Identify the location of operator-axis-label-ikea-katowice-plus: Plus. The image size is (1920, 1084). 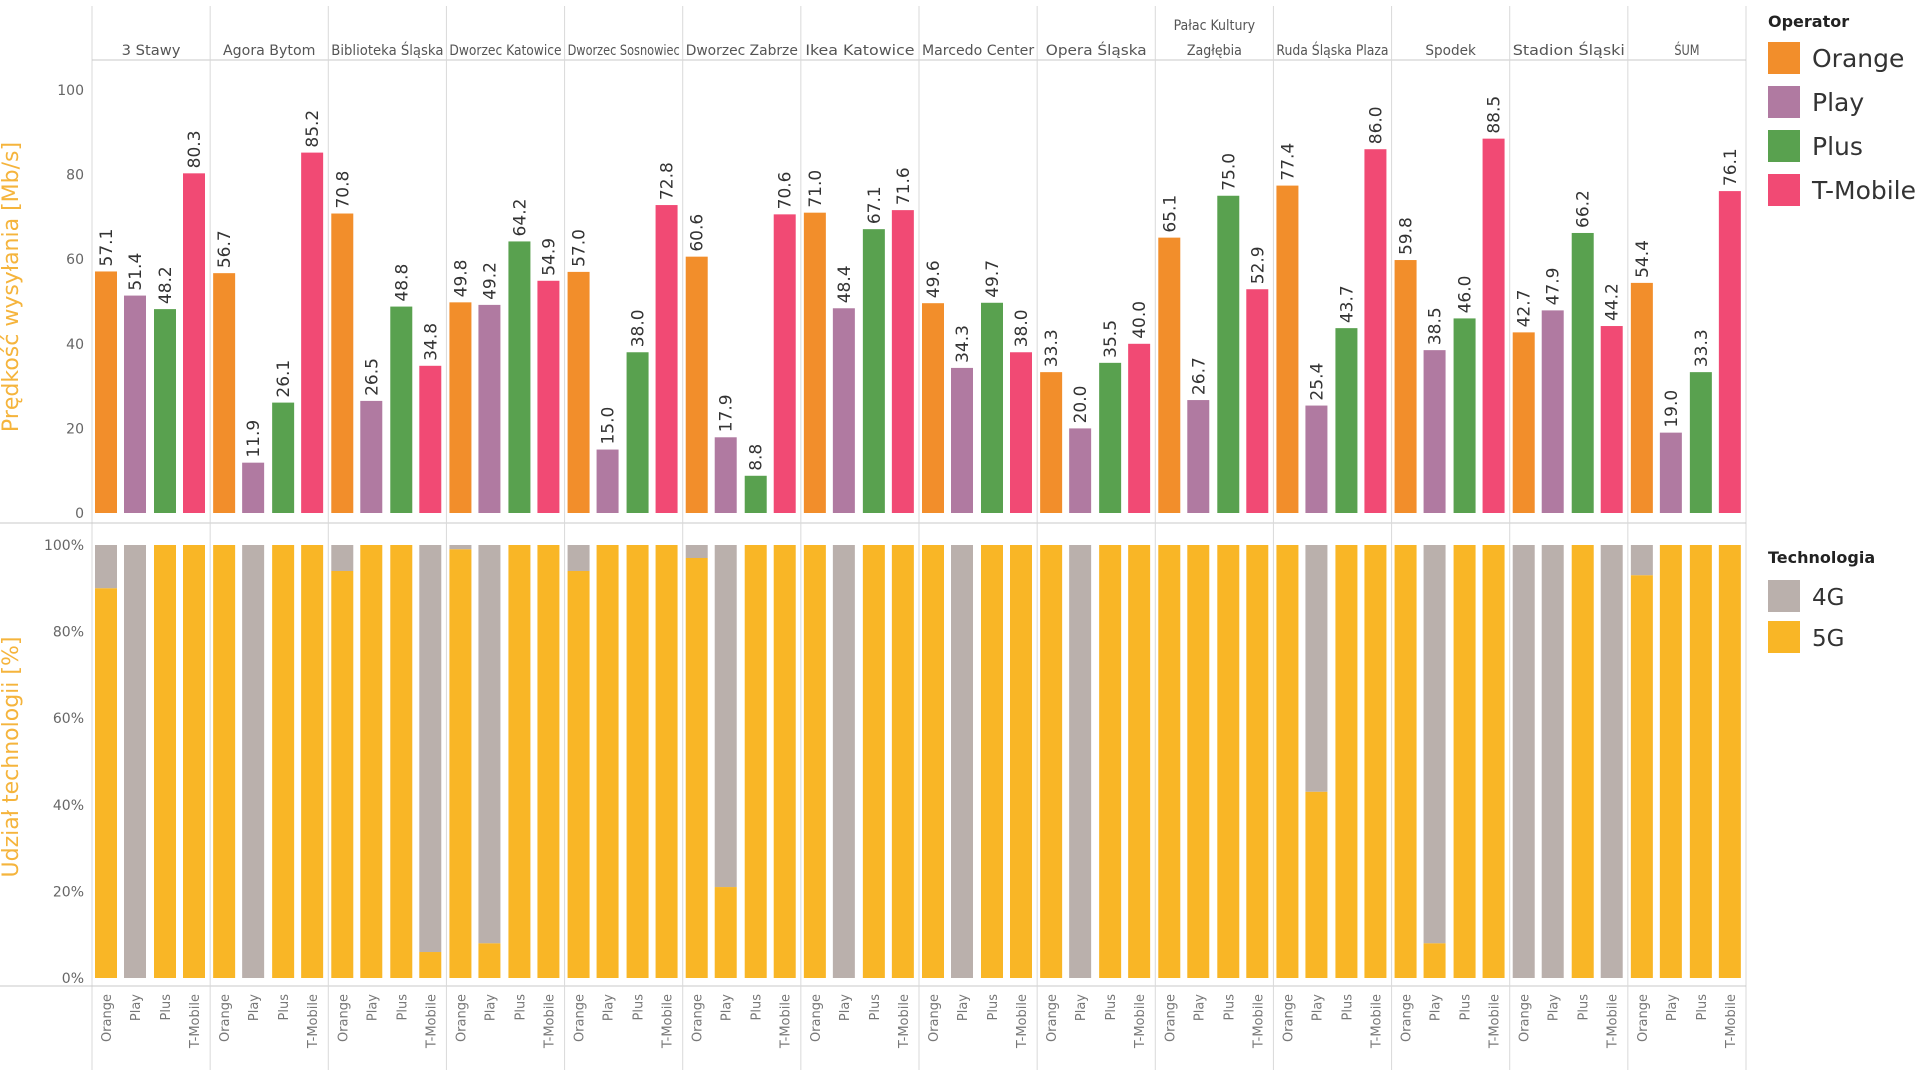
(875, 1007).